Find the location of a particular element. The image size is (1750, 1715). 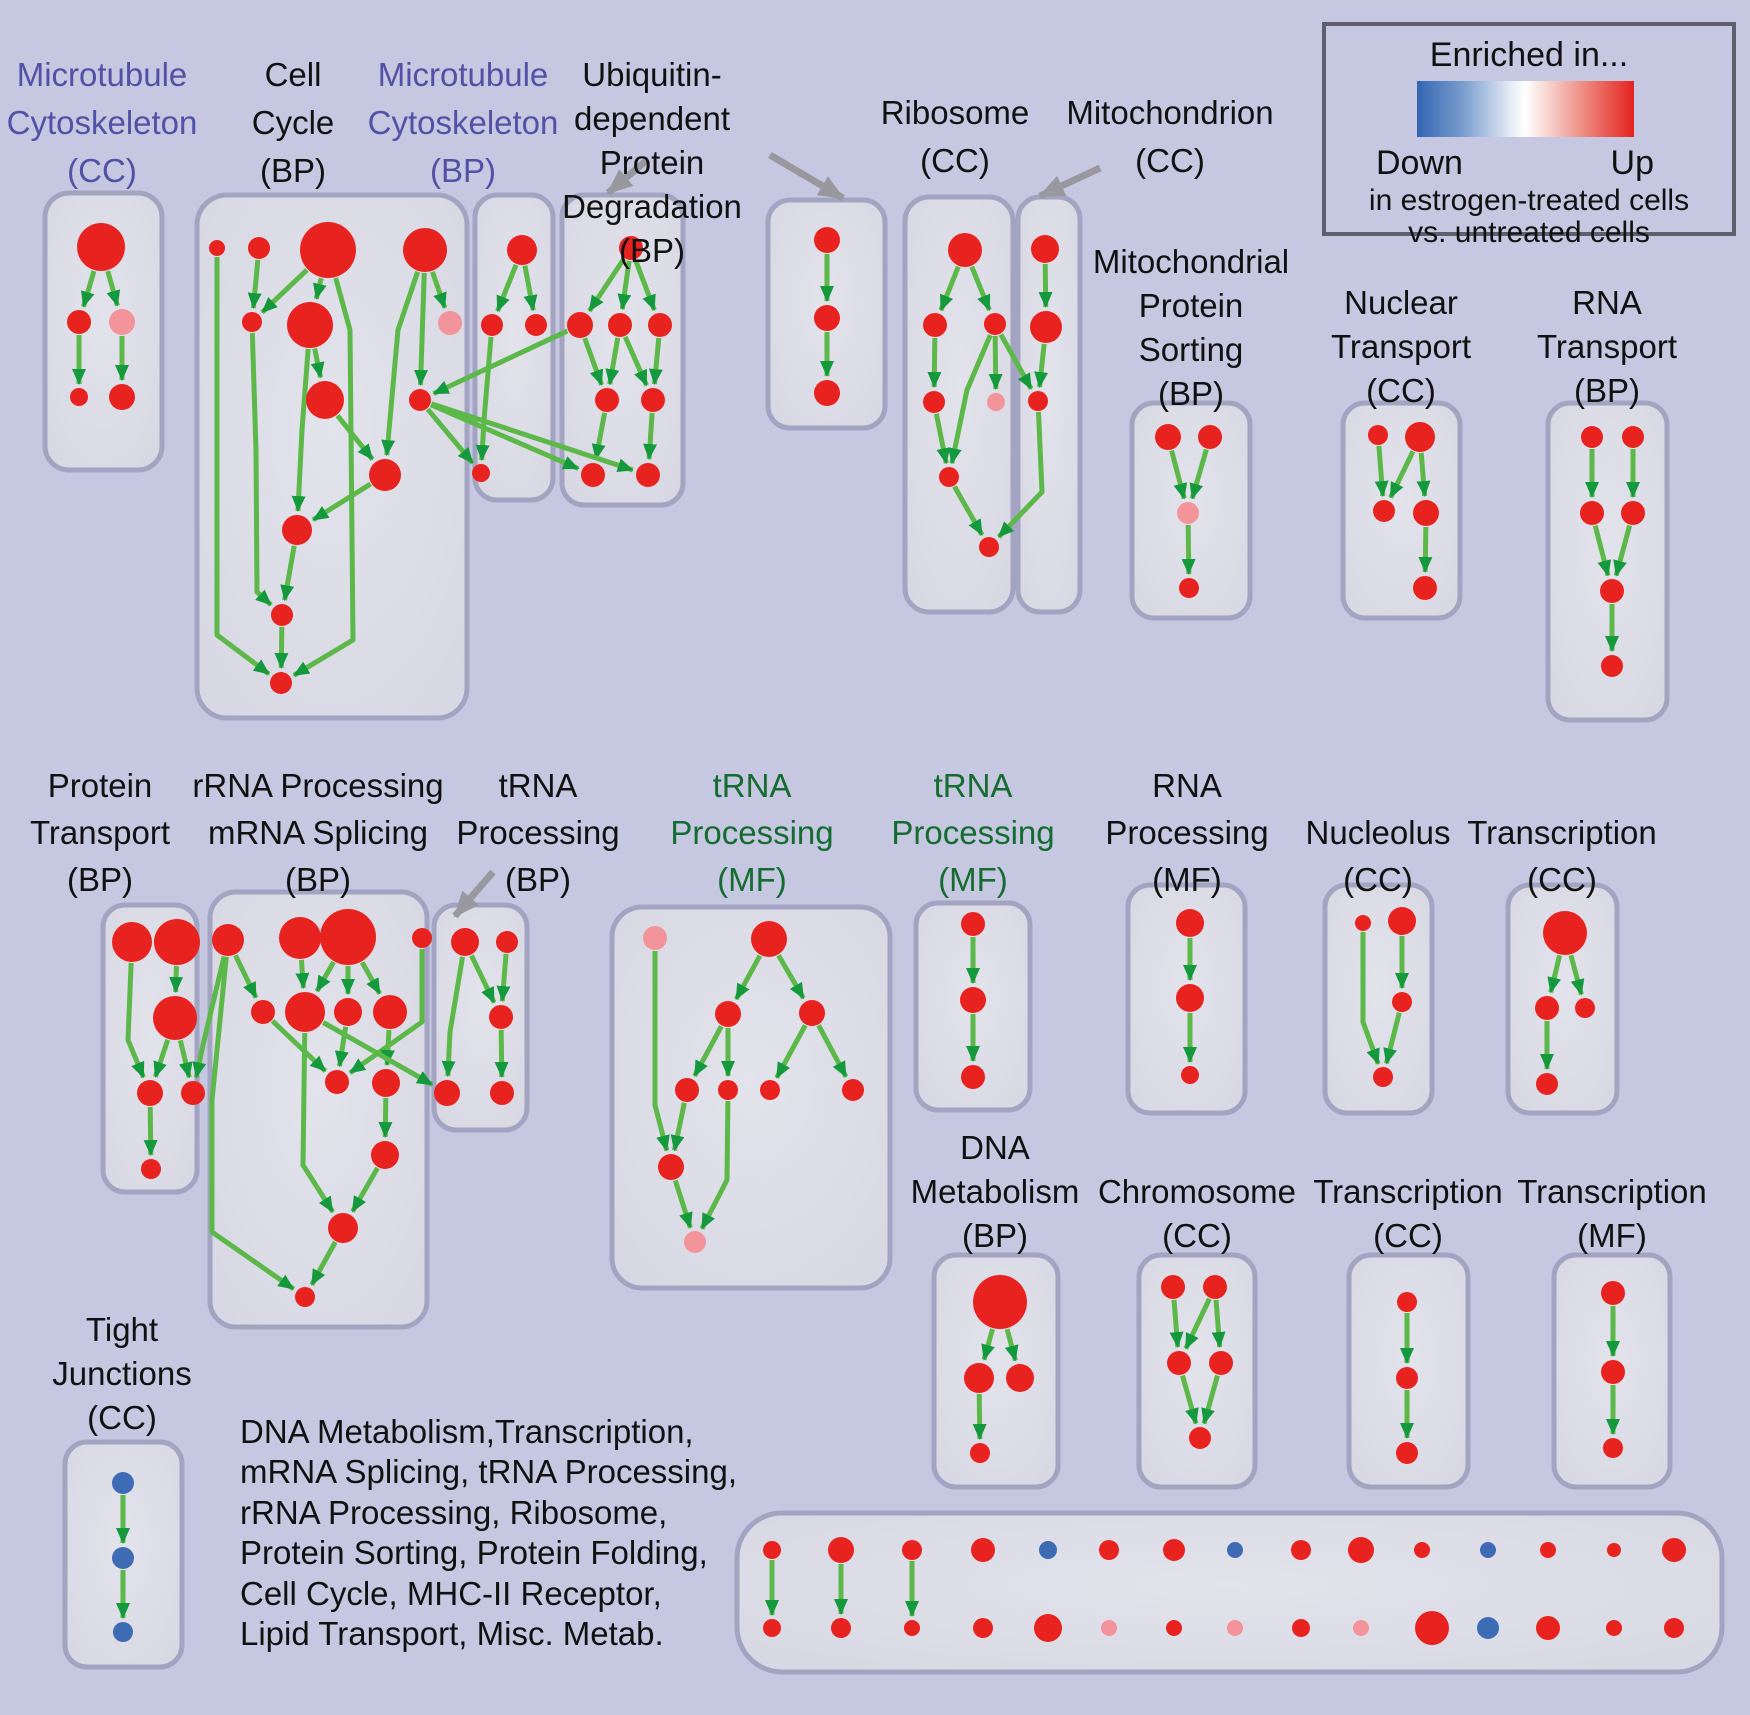

legend-down-label: Down is located at coordinates (1419, 163).